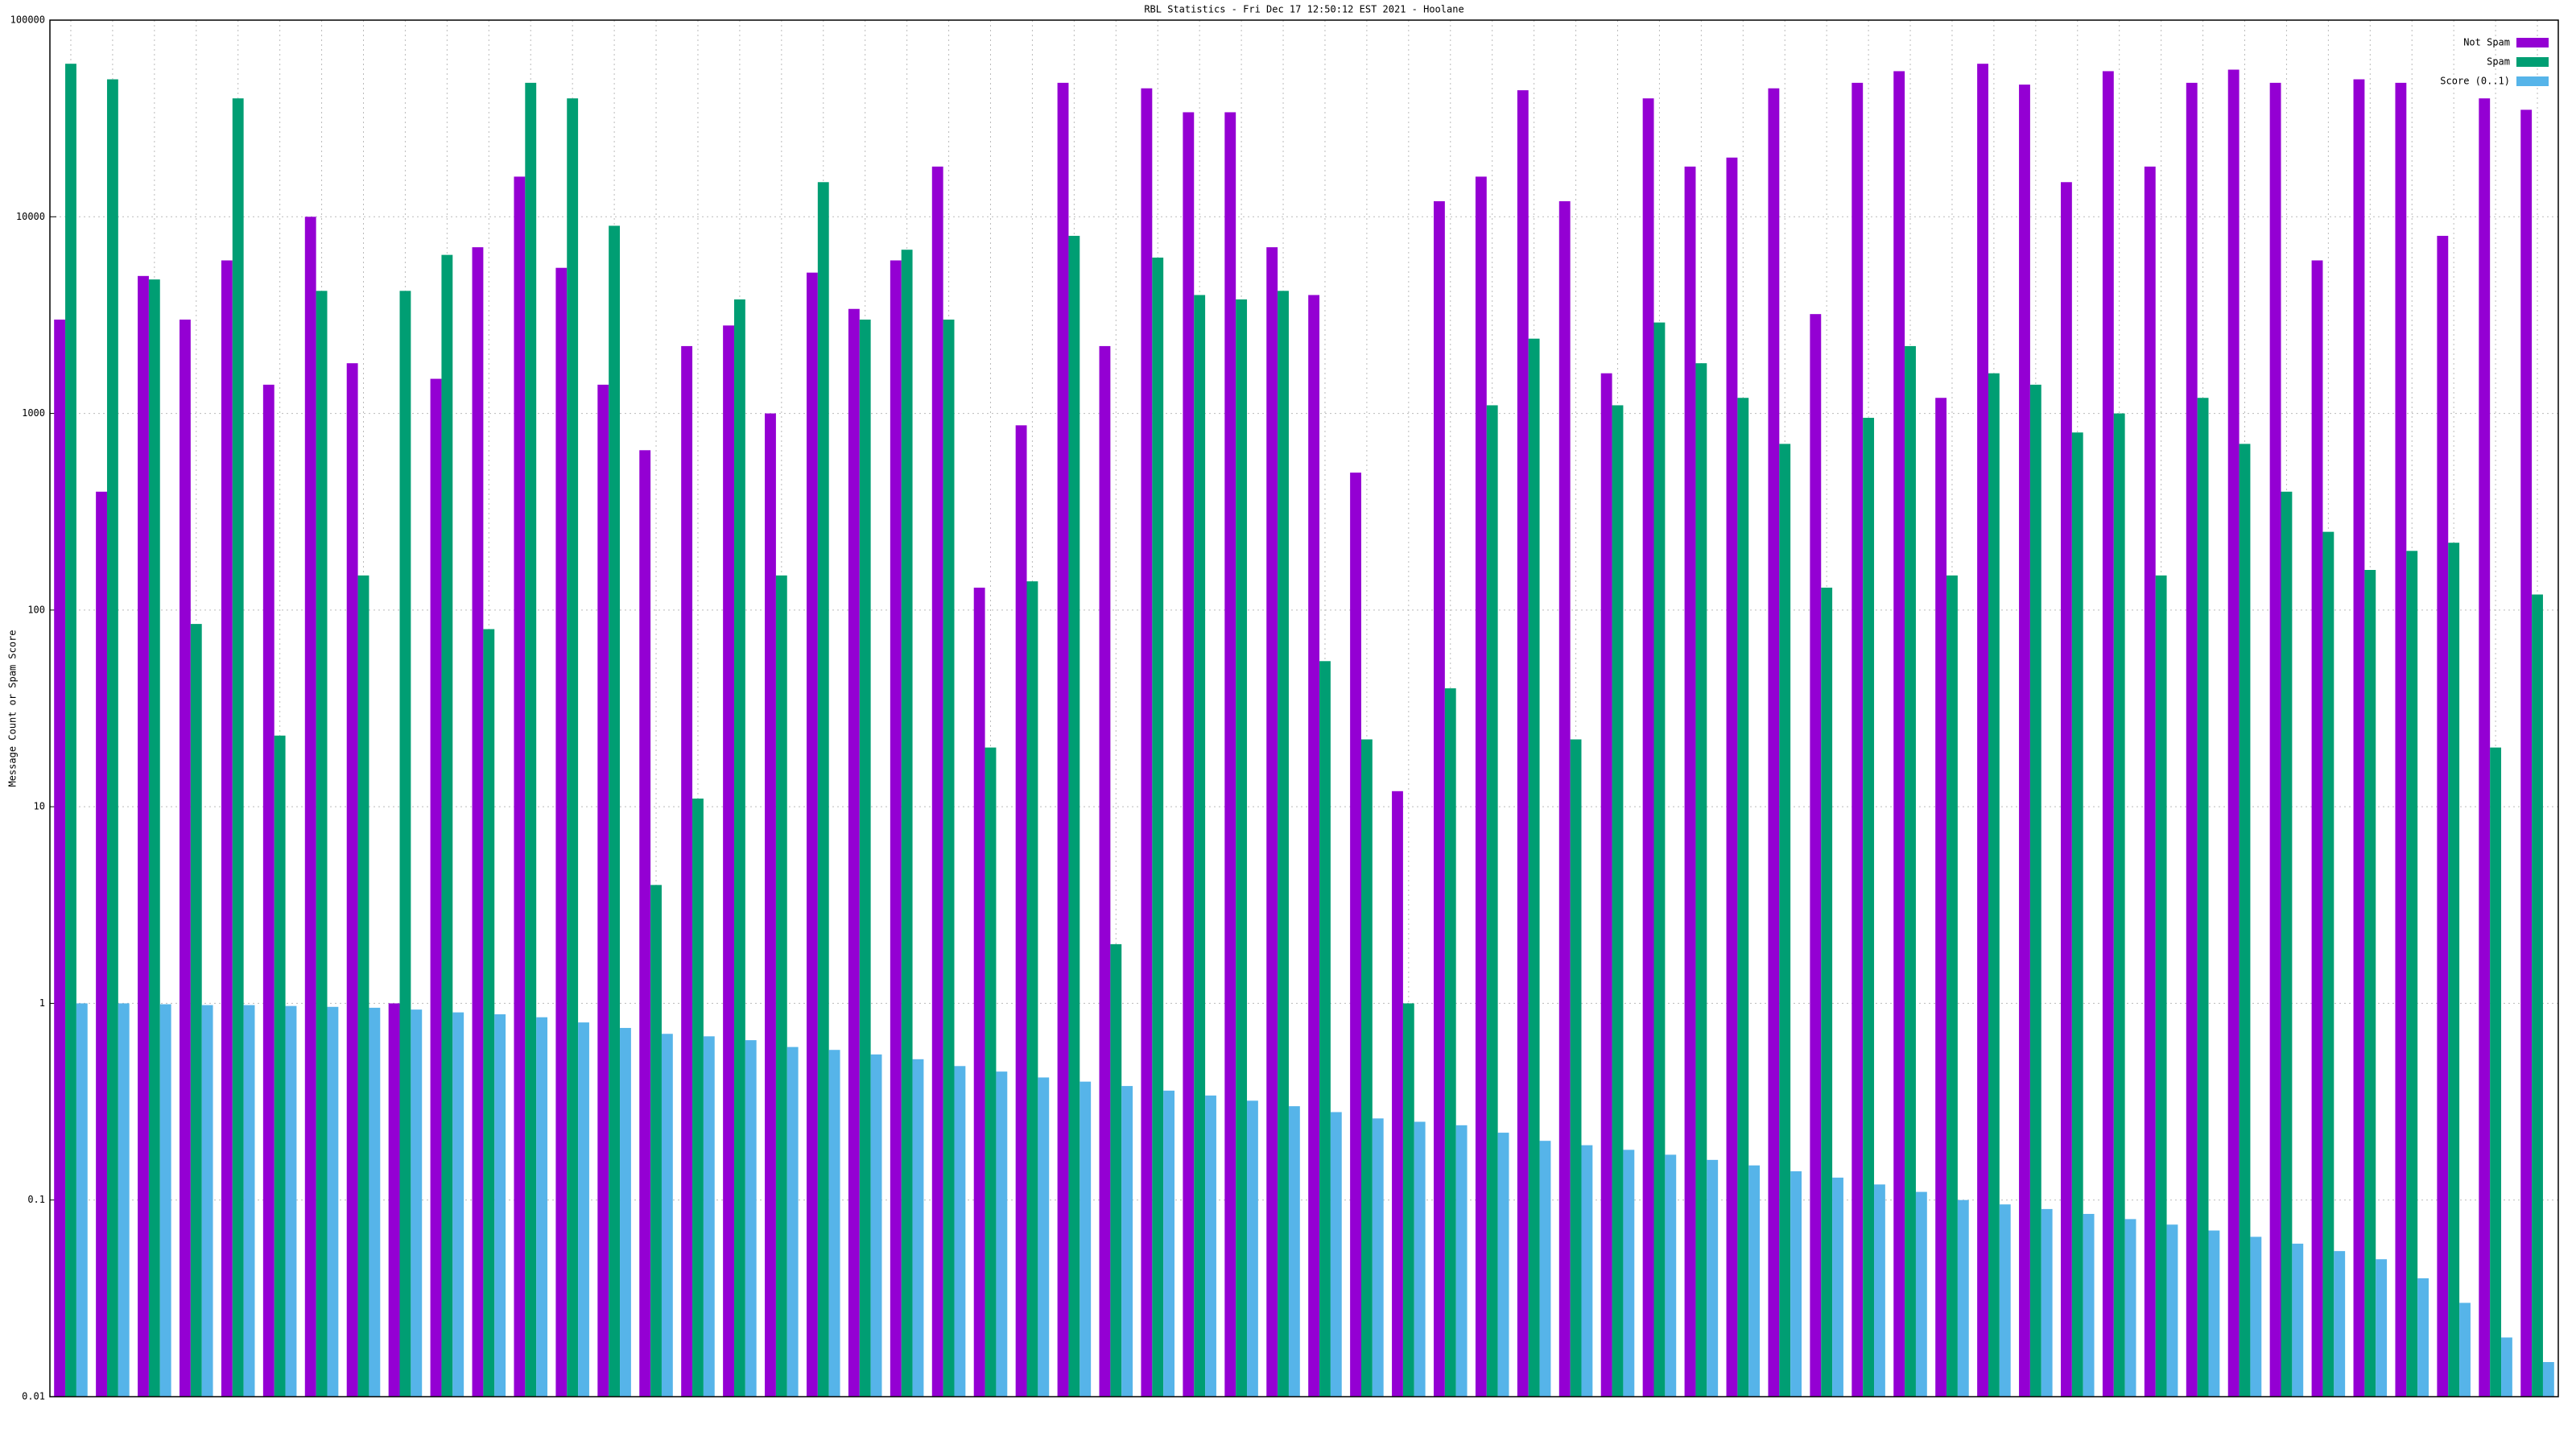  What do you see at coordinates (39, 806) in the screenshot?
I see `y-tick-label: 10` at bounding box center [39, 806].